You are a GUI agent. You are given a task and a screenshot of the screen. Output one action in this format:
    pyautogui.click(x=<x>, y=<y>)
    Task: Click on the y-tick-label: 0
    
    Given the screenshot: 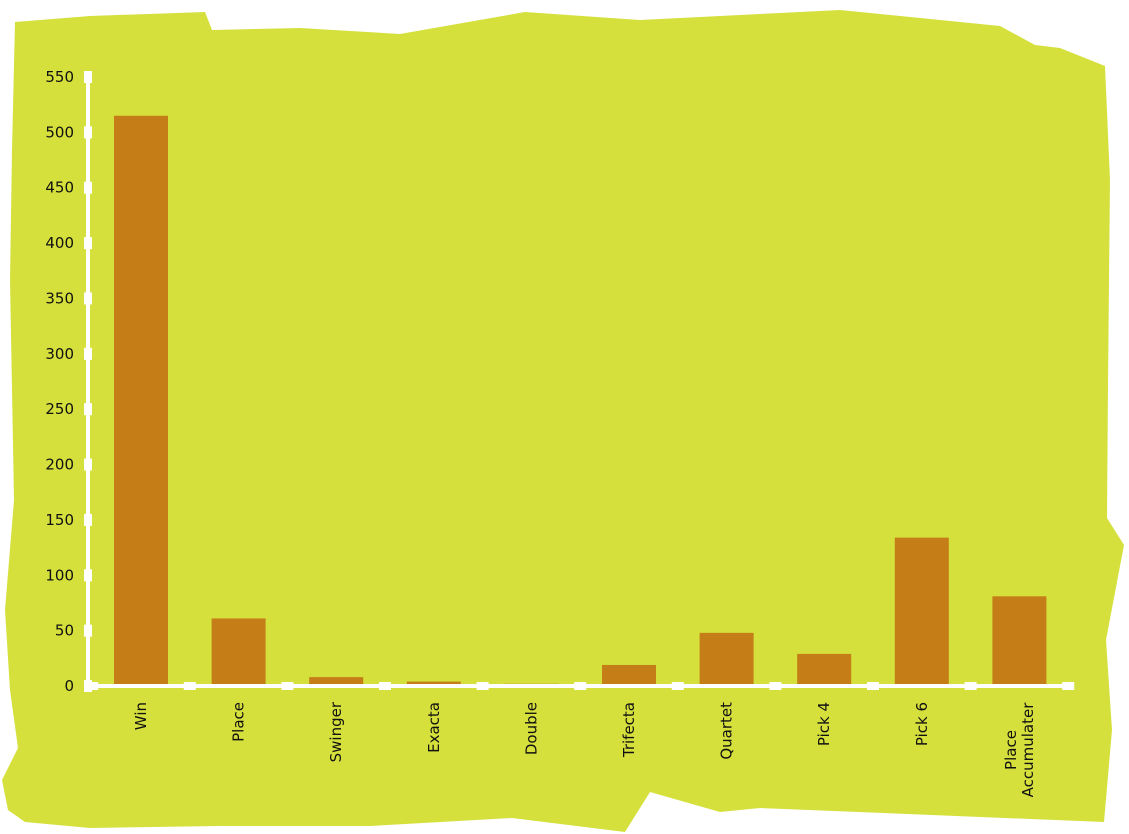 What is the action you would take?
    pyautogui.click(x=69, y=686)
    